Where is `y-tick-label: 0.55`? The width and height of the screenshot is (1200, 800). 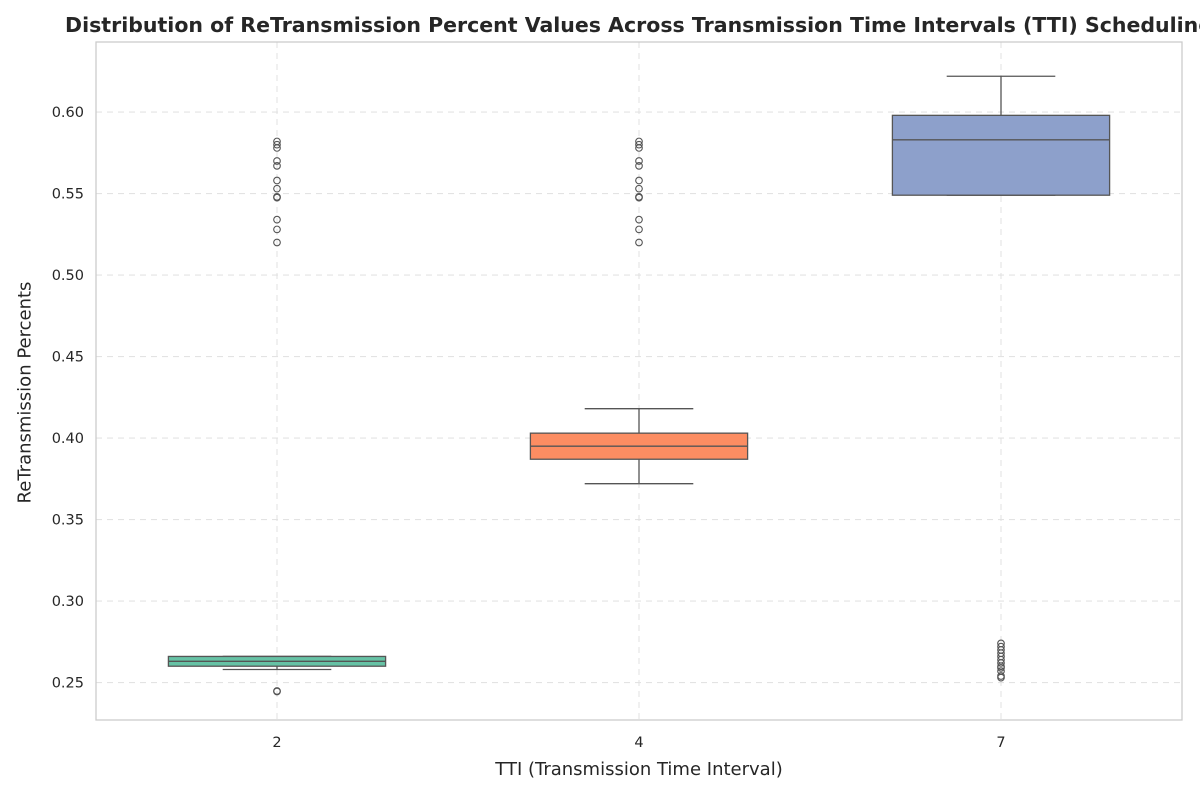 y-tick-label: 0.55 is located at coordinates (68, 195).